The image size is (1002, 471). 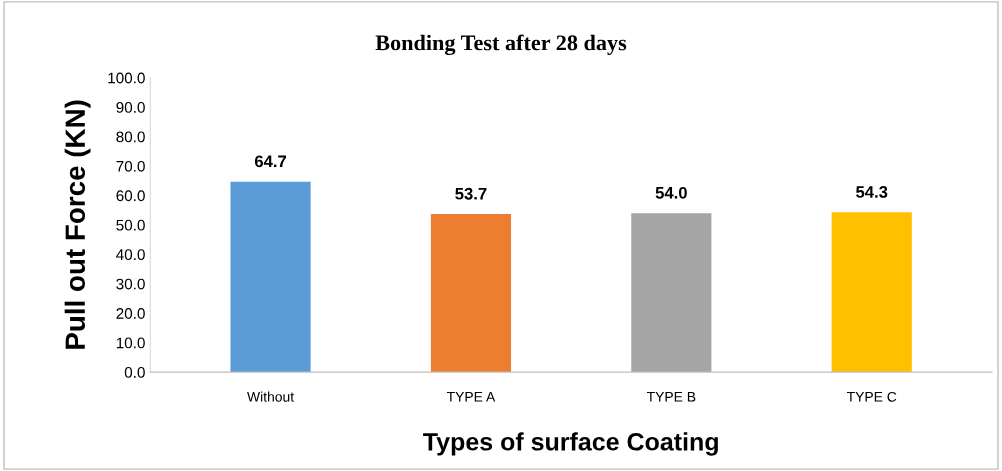 What do you see at coordinates (130, 107) in the screenshot?
I see `y-tick-label: 90.0` at bounding box center [130, 107].